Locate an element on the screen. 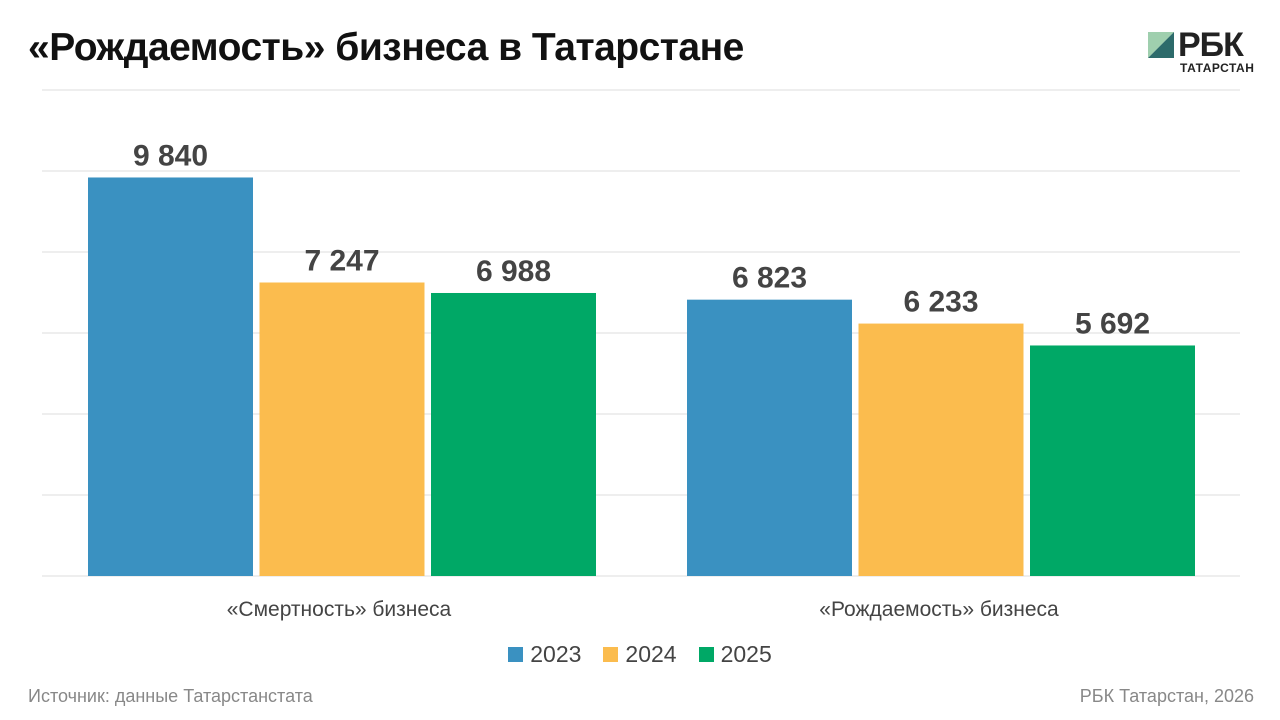  logo-text: РБК is located at coordinates (1211, 45).